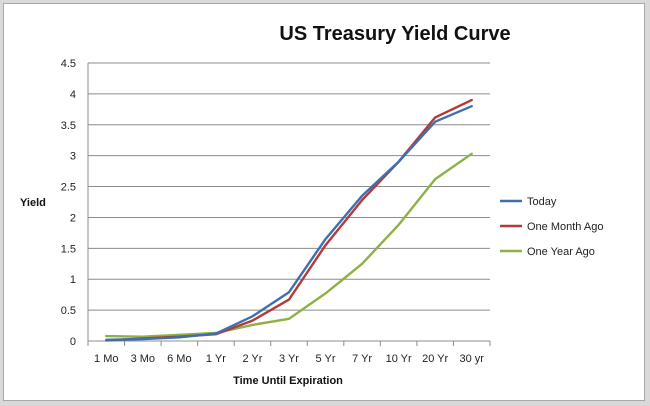 This screenshot has width=650, height=406. What do you see at coordinates (68, 64) in the screenshot?
I see `y-tick-label: 4.5` at bounding box center [68, 64].